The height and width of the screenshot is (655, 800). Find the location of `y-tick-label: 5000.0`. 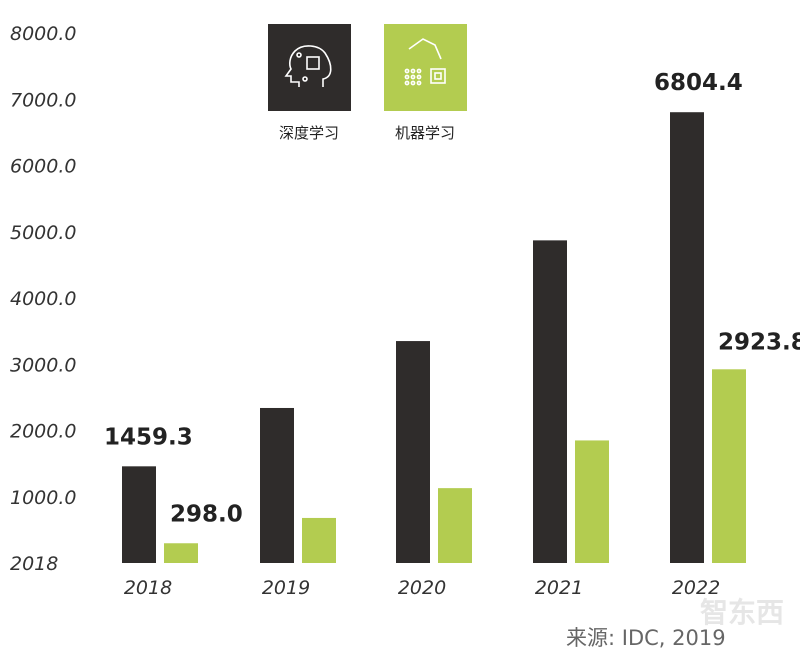

y-tick-label: 5000.0 is located at coordinates (43, 233).